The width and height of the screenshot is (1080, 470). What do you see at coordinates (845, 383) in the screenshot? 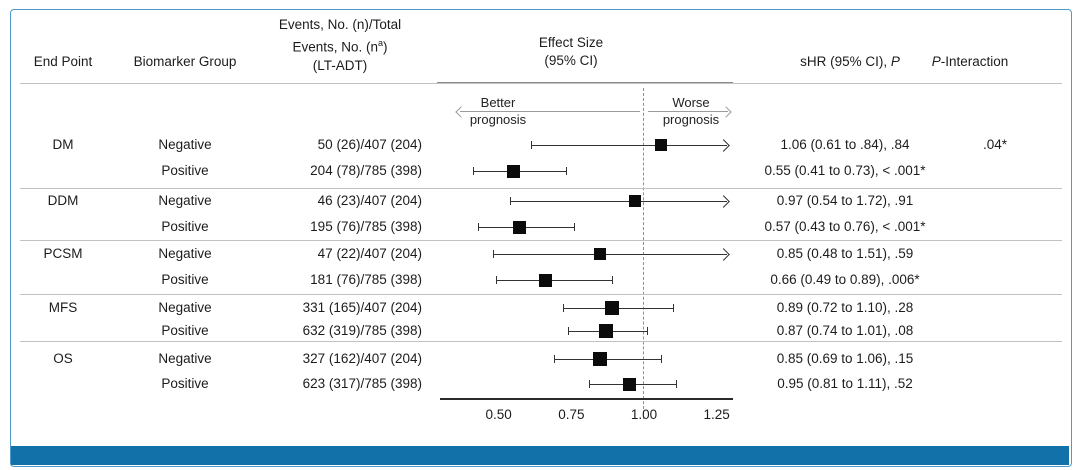
I see `shr-value: 0.95 (0.81 to 1.11), .52` at bounding box center [845, 383].